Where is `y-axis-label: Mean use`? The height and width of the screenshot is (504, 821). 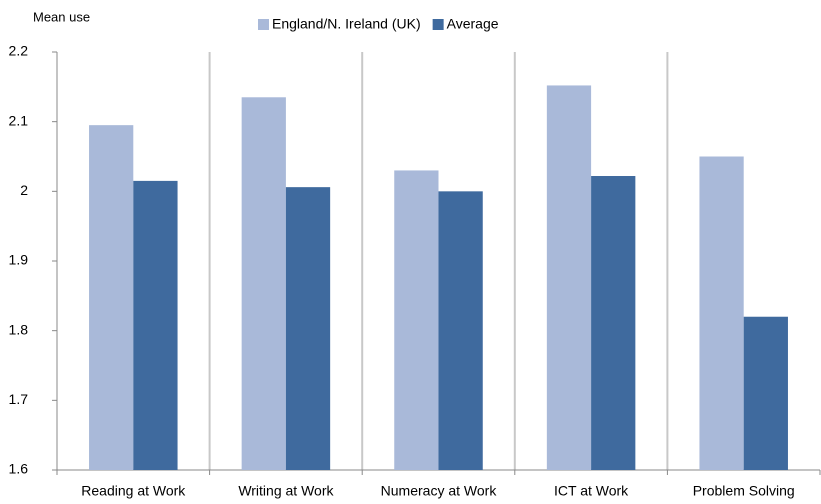 y-axis-label: Mean use is located at coordinates (61, 16).